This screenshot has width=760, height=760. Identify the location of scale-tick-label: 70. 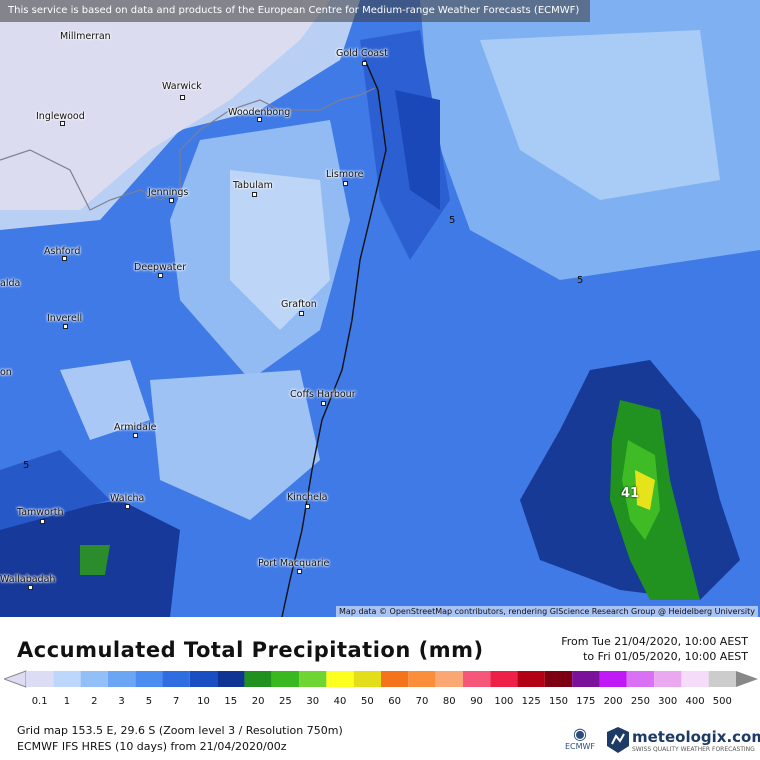
(422, 701).